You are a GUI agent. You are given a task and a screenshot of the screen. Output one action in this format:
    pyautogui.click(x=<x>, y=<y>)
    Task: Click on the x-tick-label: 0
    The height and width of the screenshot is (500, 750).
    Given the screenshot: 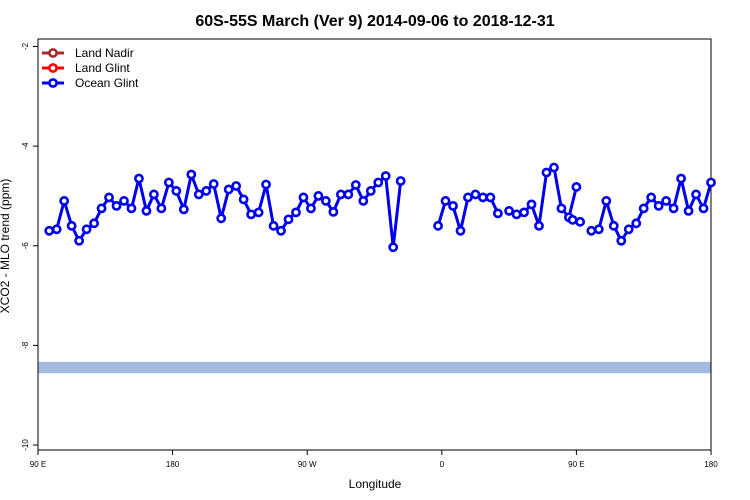 What is the action you would take?
    pyautogui.click(x=442, y=464)
    